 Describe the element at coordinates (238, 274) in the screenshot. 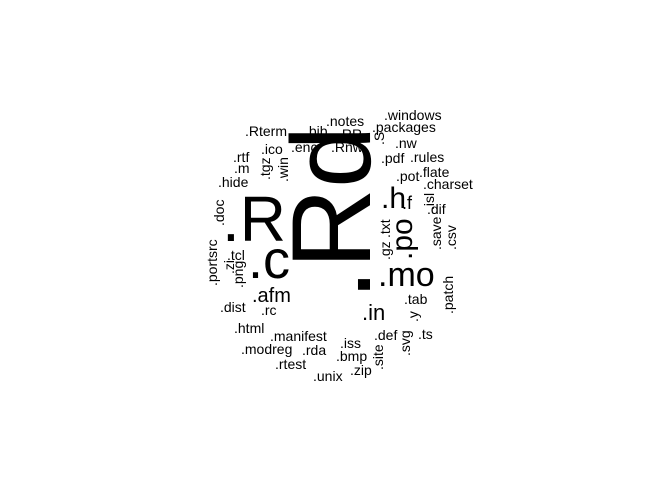

I see `word-png: .png` at that location.